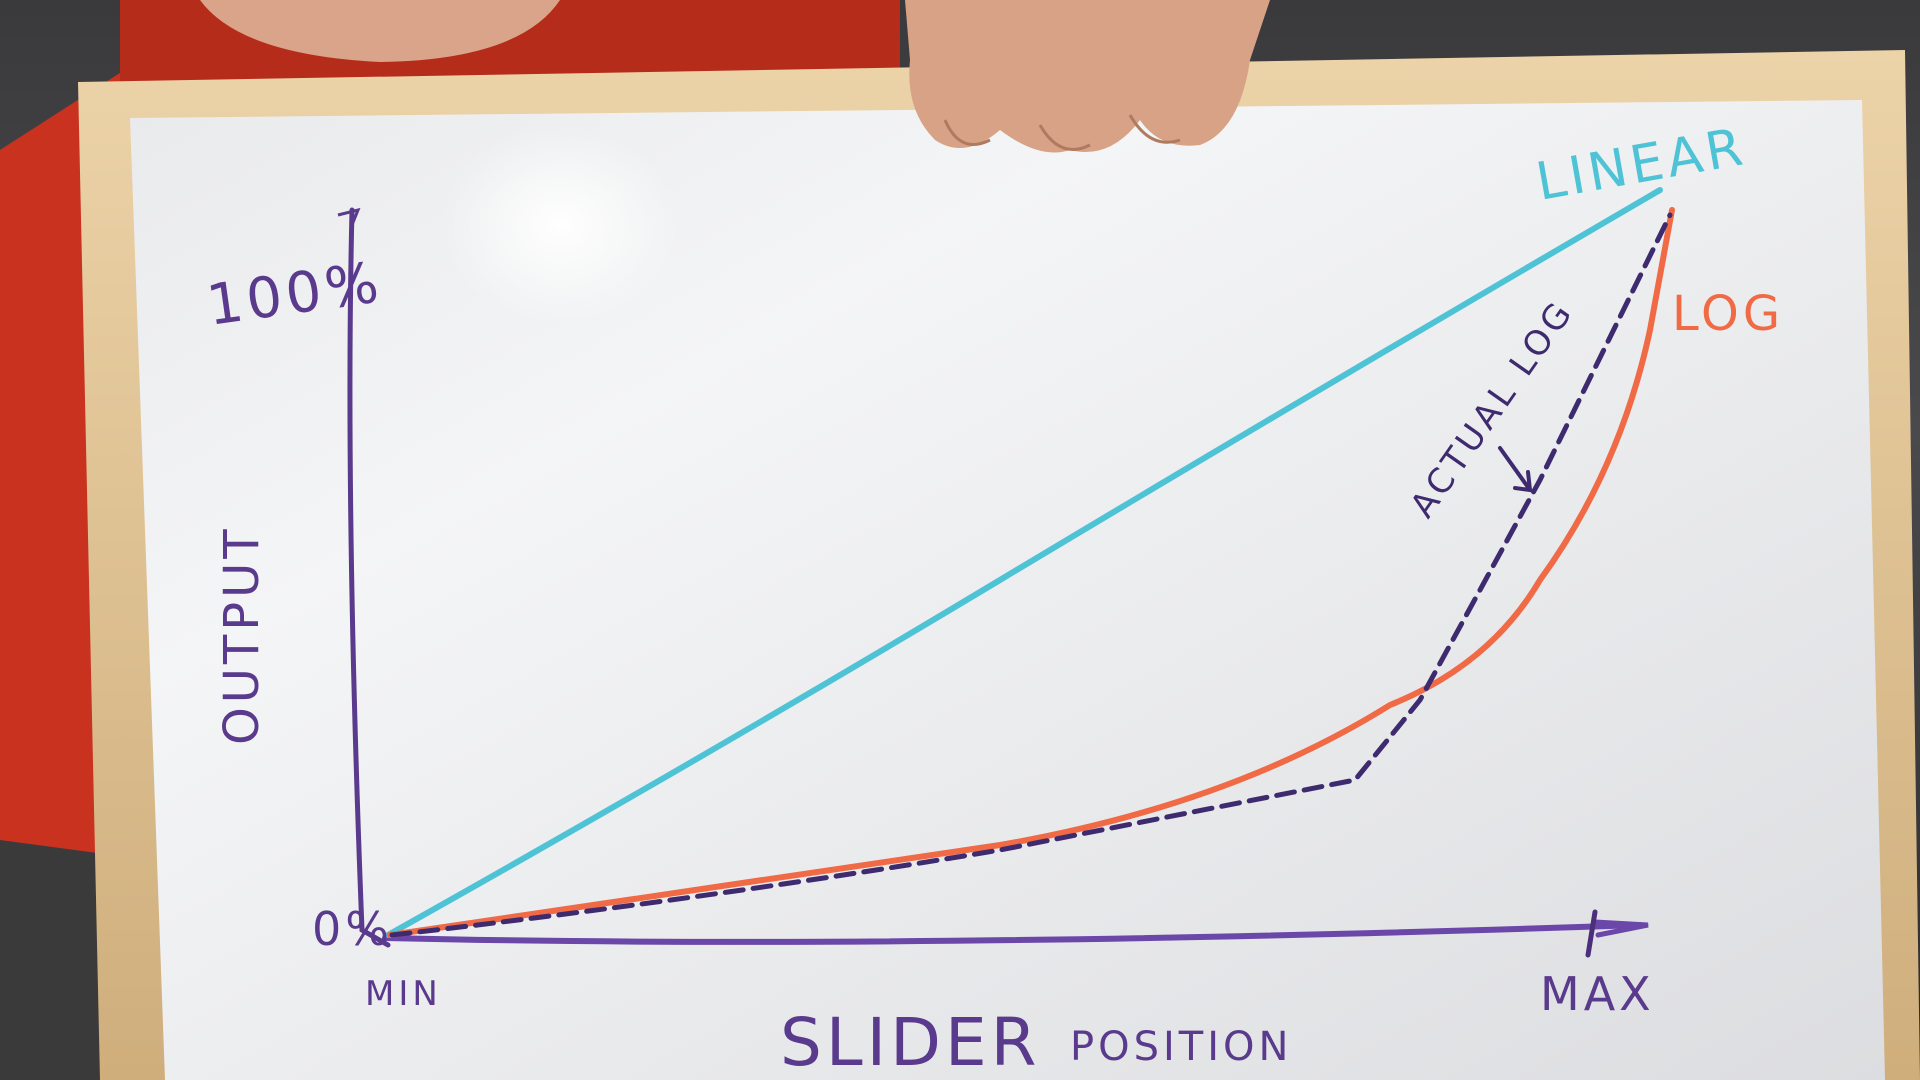 The width and height of the screenshot is (1920, 1080). I want to click on actual-log-arrow, so click(1515, 469).